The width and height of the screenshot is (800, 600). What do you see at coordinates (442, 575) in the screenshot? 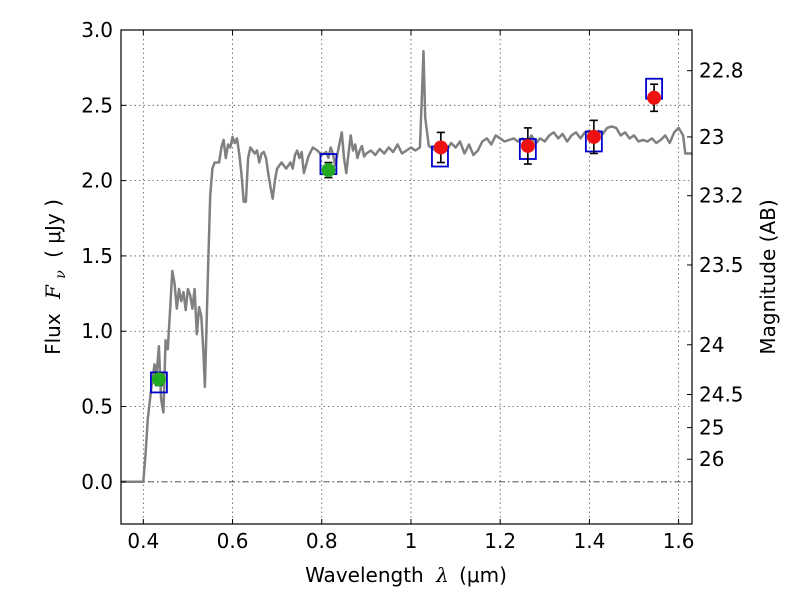
I see `x-axis-title-lambda: λ` at bounding box center [442, 575].